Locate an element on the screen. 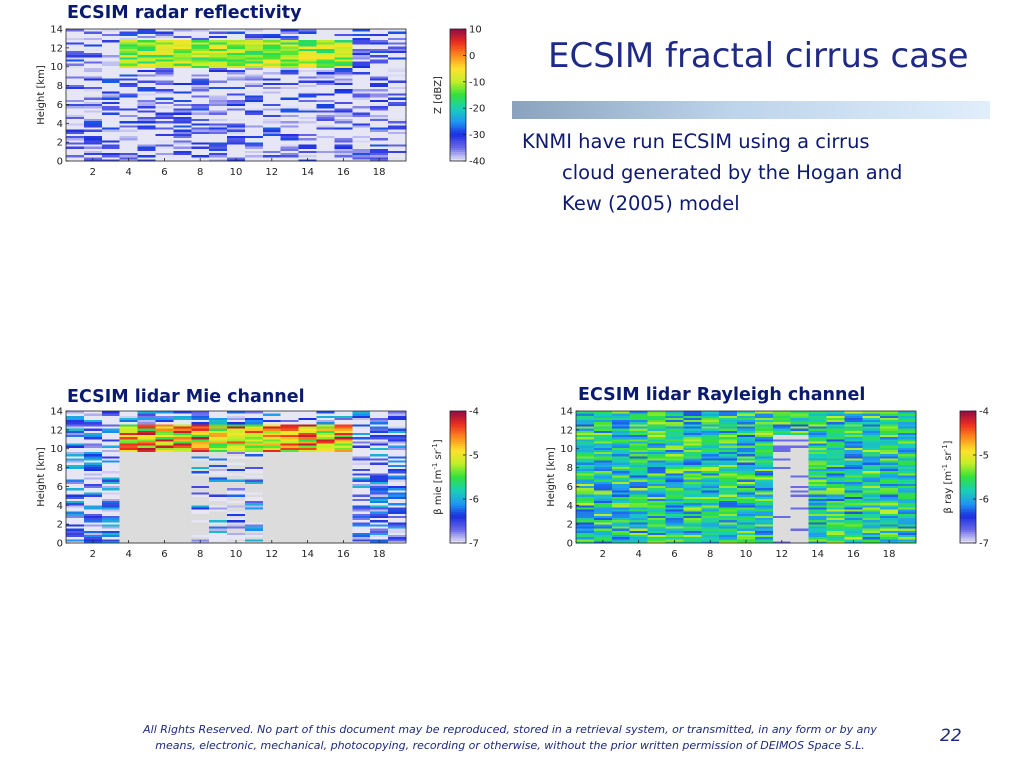  mie-colorbar-tick-label: -4 is located at coordinates (474, 412).